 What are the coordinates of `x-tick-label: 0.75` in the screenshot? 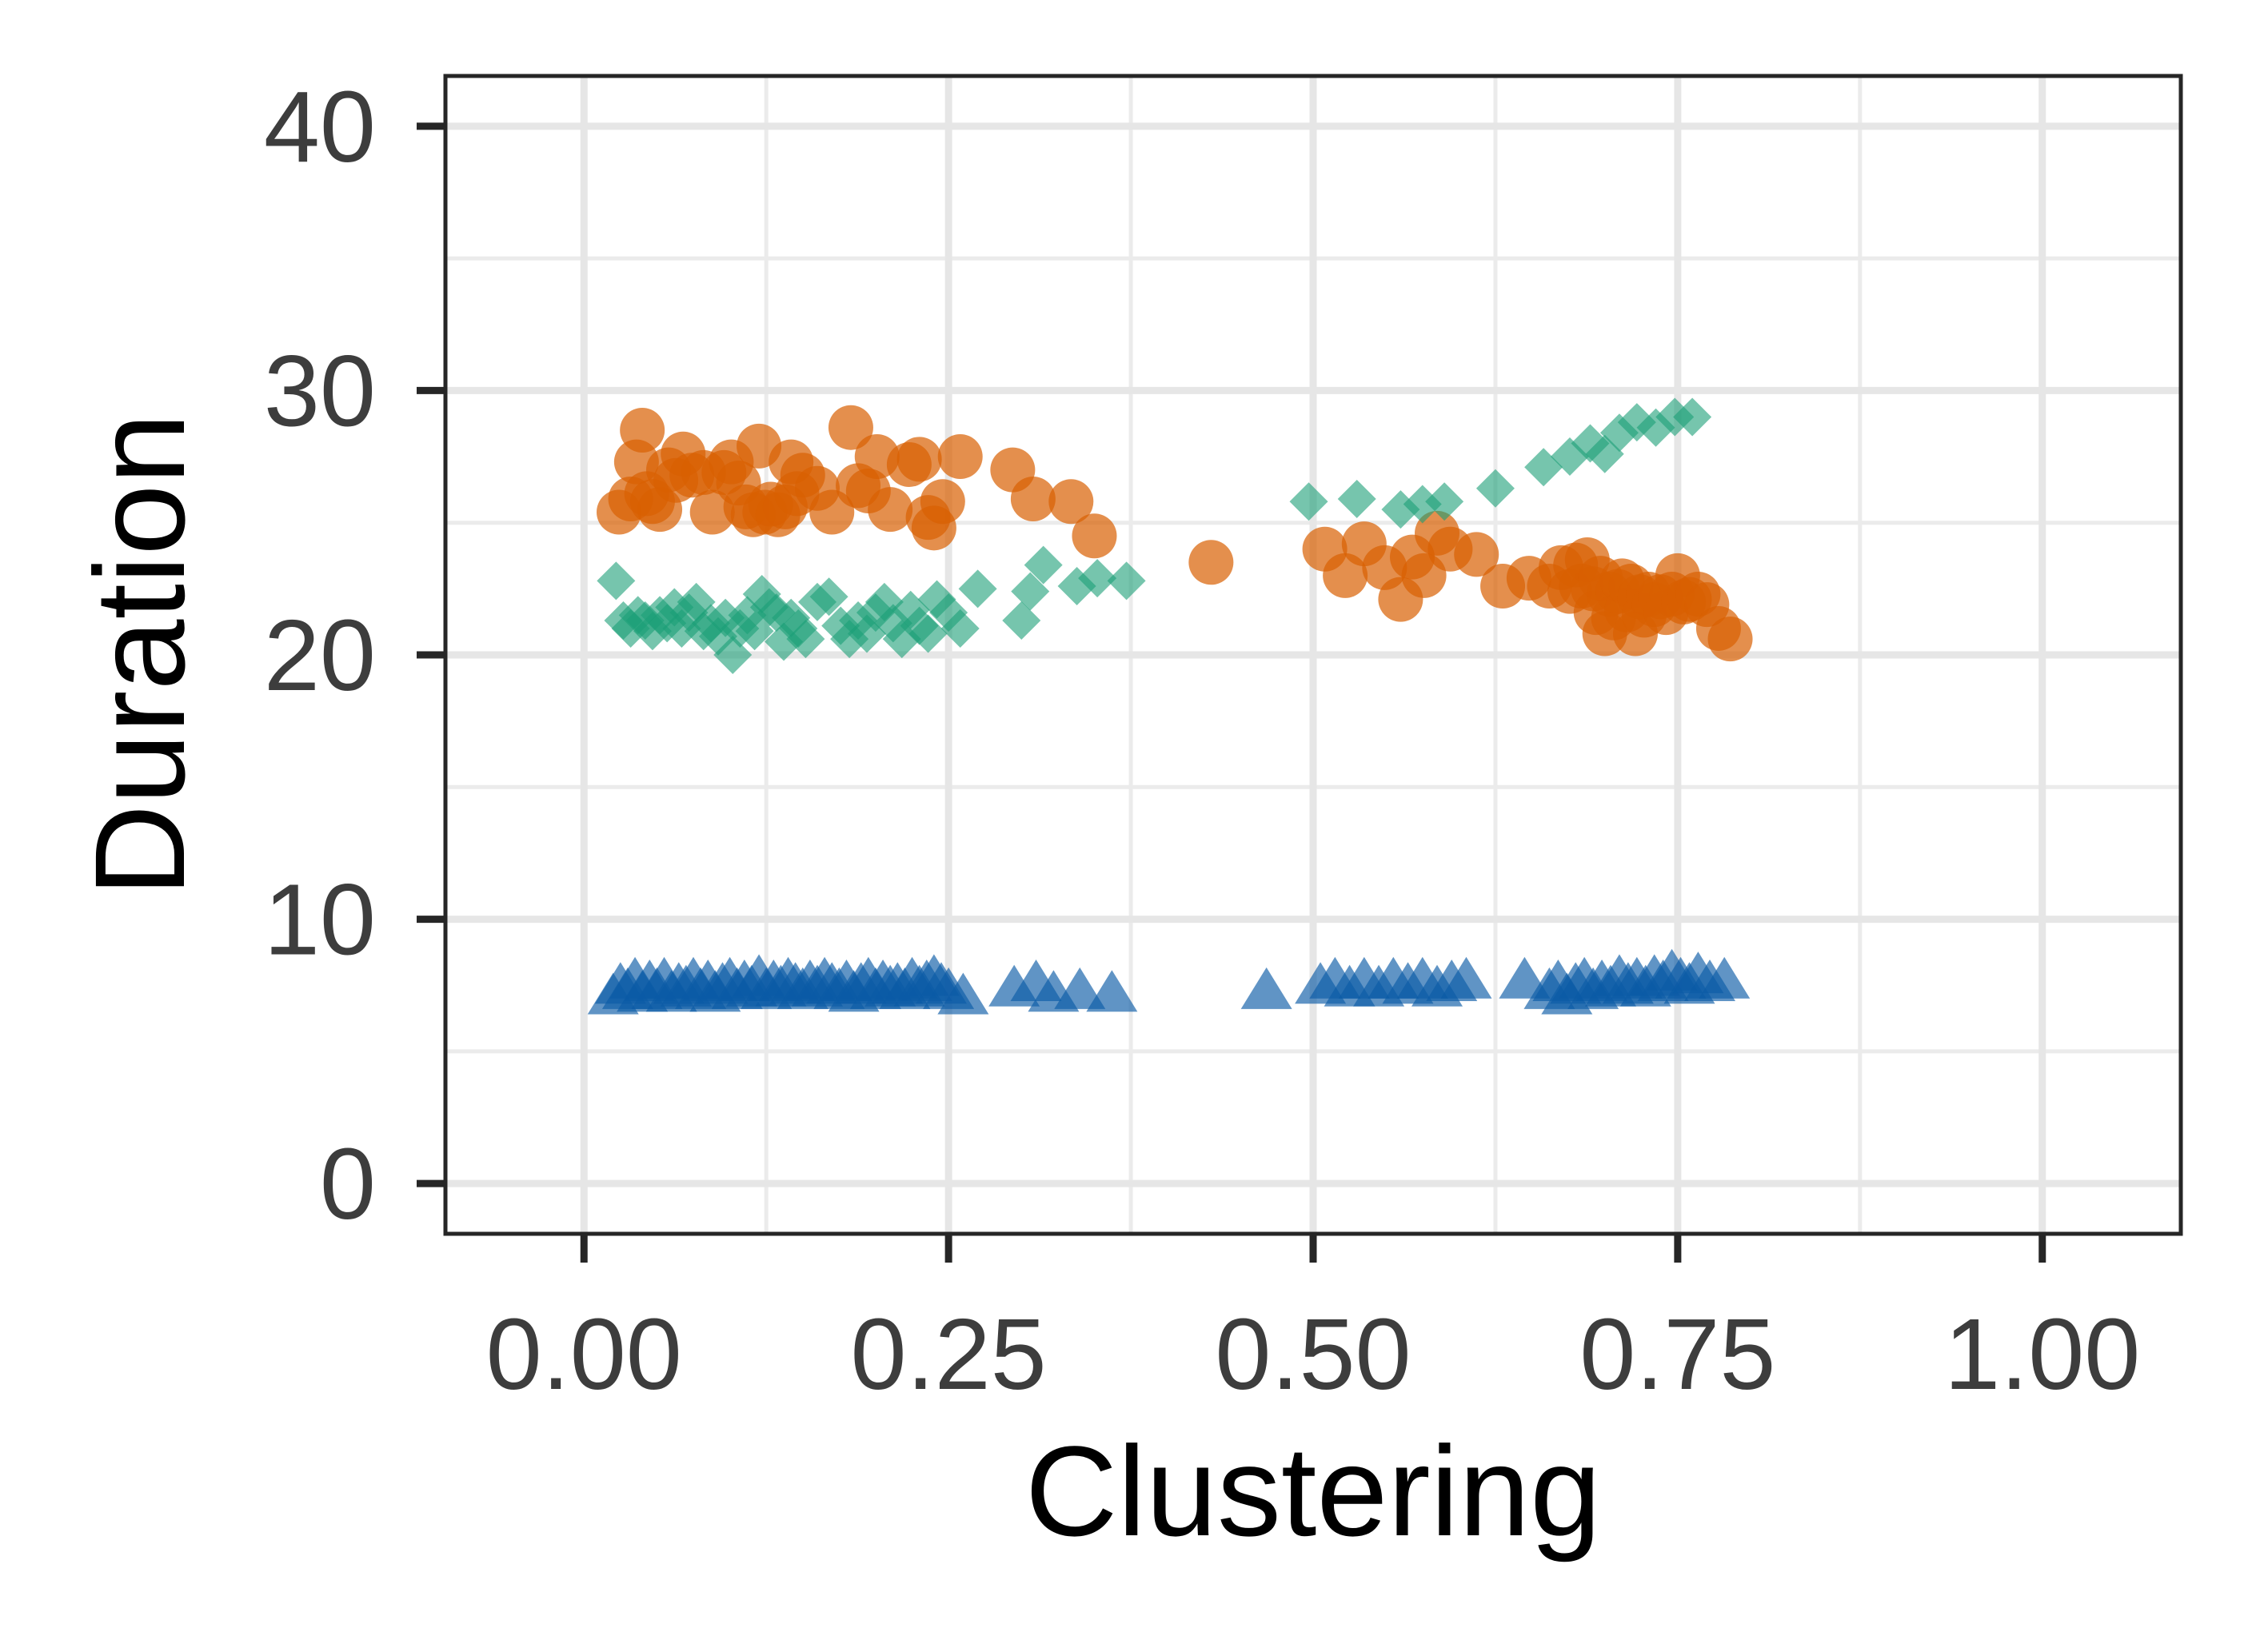 It's located at (1677, 1354).